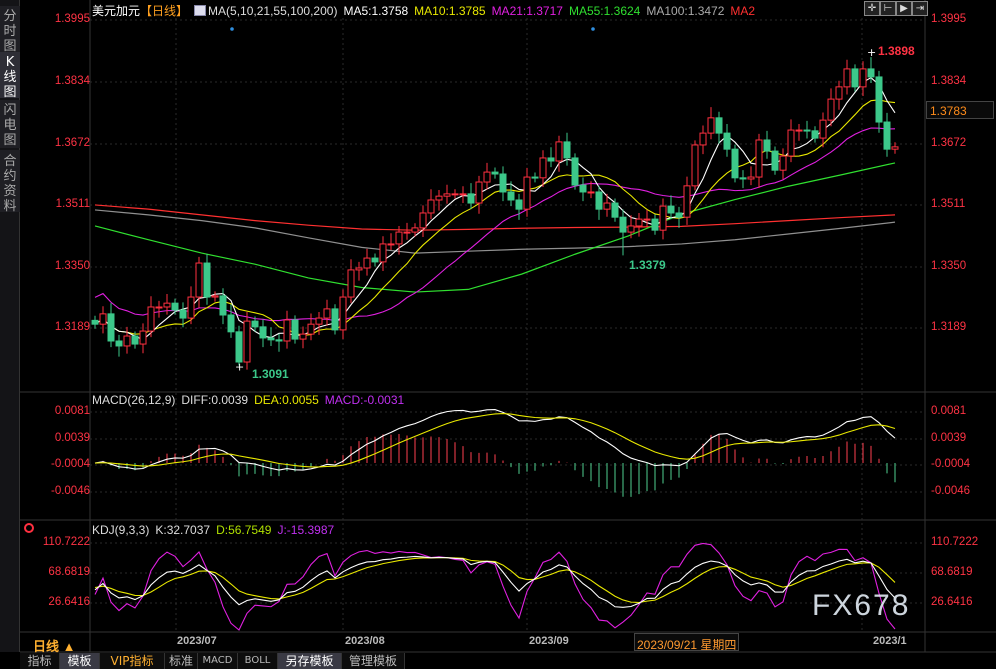  What do you see at coordinates (54, 646) in the screenshot?
I see `period-selector: 日线 ▲` at bounding box center [54, 646].